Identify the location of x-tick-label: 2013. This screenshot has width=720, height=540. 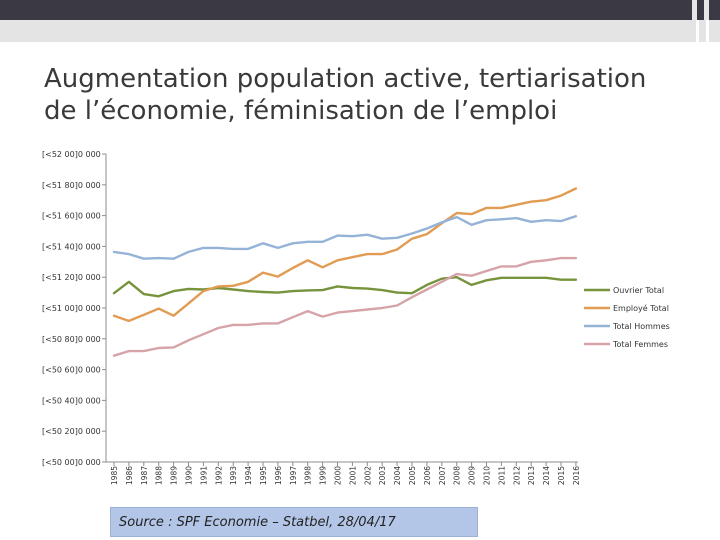
(531, 475).